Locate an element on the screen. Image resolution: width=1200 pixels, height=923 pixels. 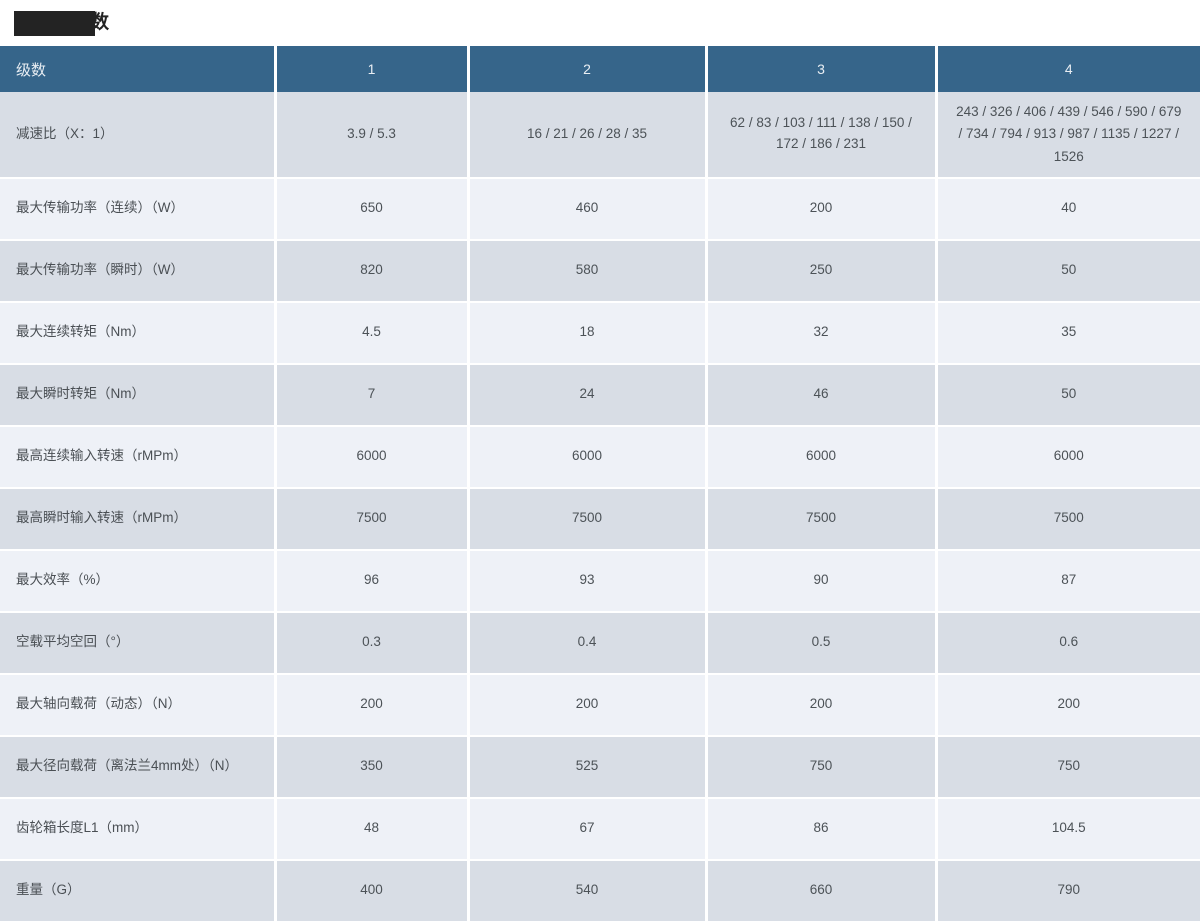
row-label: 最大连续转矩（Nm） is located at coordinates (138, 333).